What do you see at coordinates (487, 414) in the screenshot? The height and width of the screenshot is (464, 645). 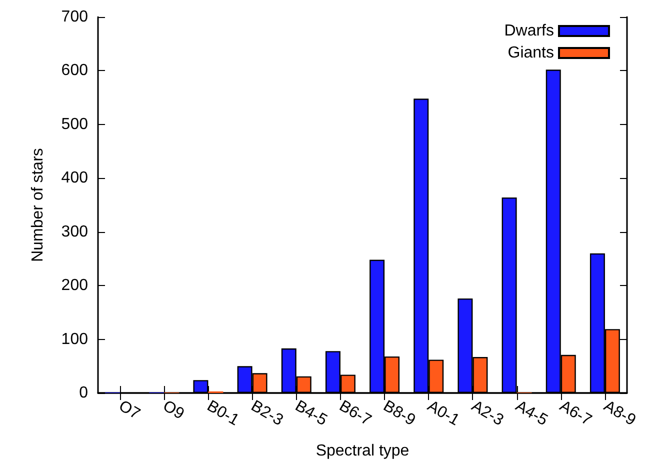 I see `x-tick-label: A2-3` at bounding box center [487, 414].